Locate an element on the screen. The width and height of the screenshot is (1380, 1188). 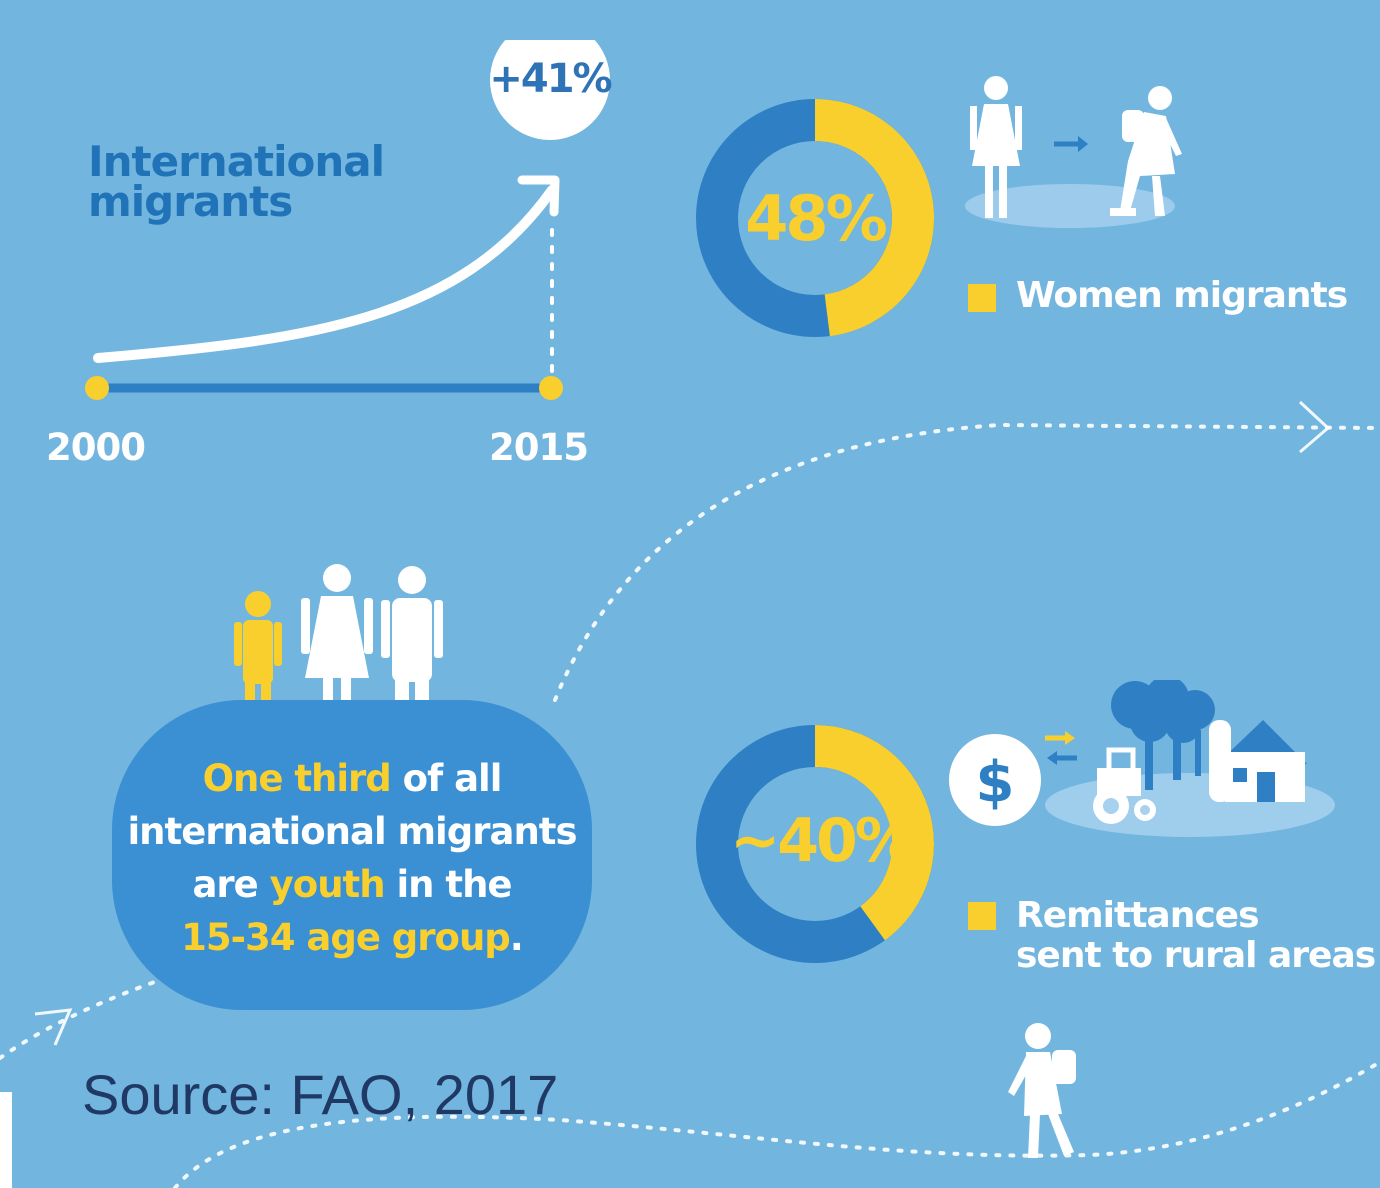
walking-migrant-illustration is located at coordinates (1042, 1090).